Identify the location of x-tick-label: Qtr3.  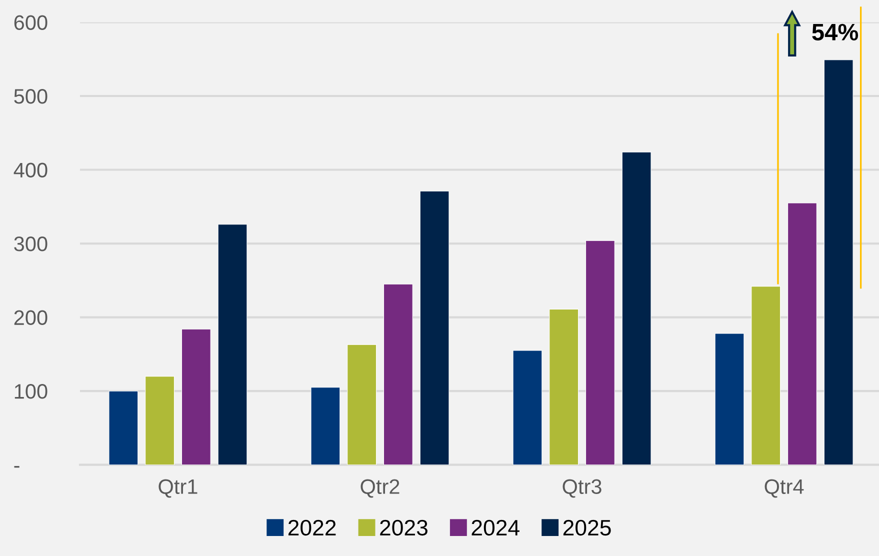
(582, 488).